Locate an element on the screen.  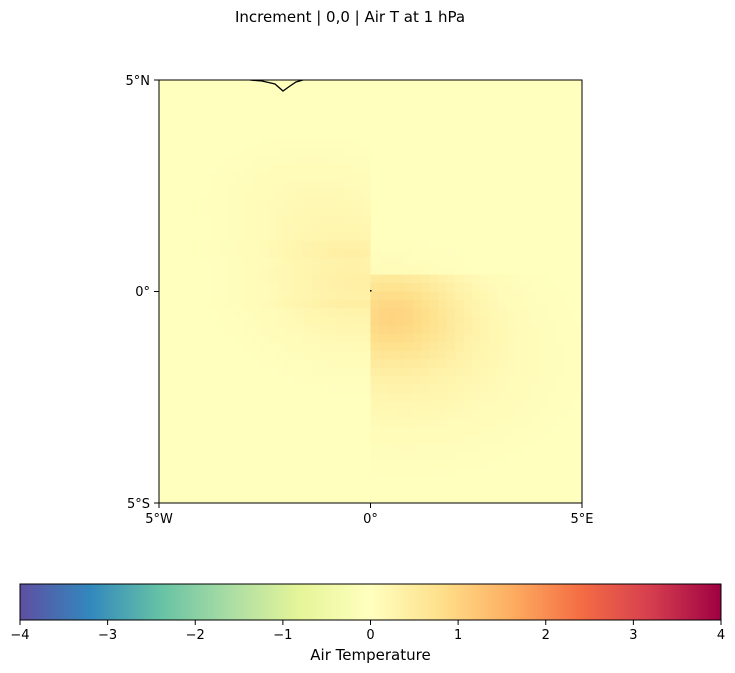
colorbar-tick-label: 3 is located at coordinates (633, 635).